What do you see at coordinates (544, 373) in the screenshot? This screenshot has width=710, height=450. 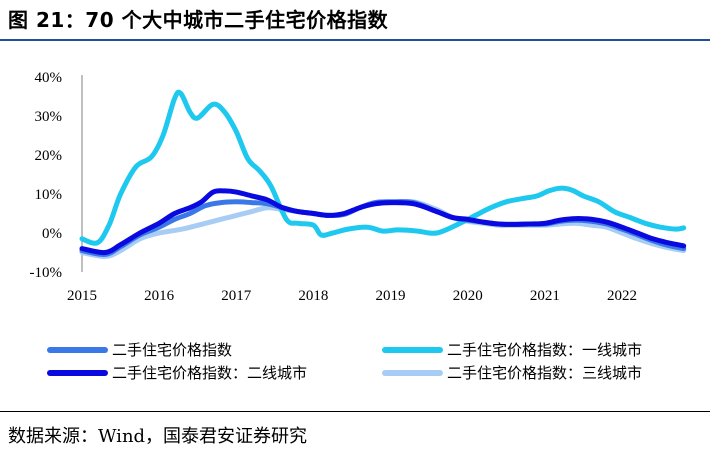 I see `legend-label: 二手住宅价格指数：三线城市` at bounding box center [544, 373].